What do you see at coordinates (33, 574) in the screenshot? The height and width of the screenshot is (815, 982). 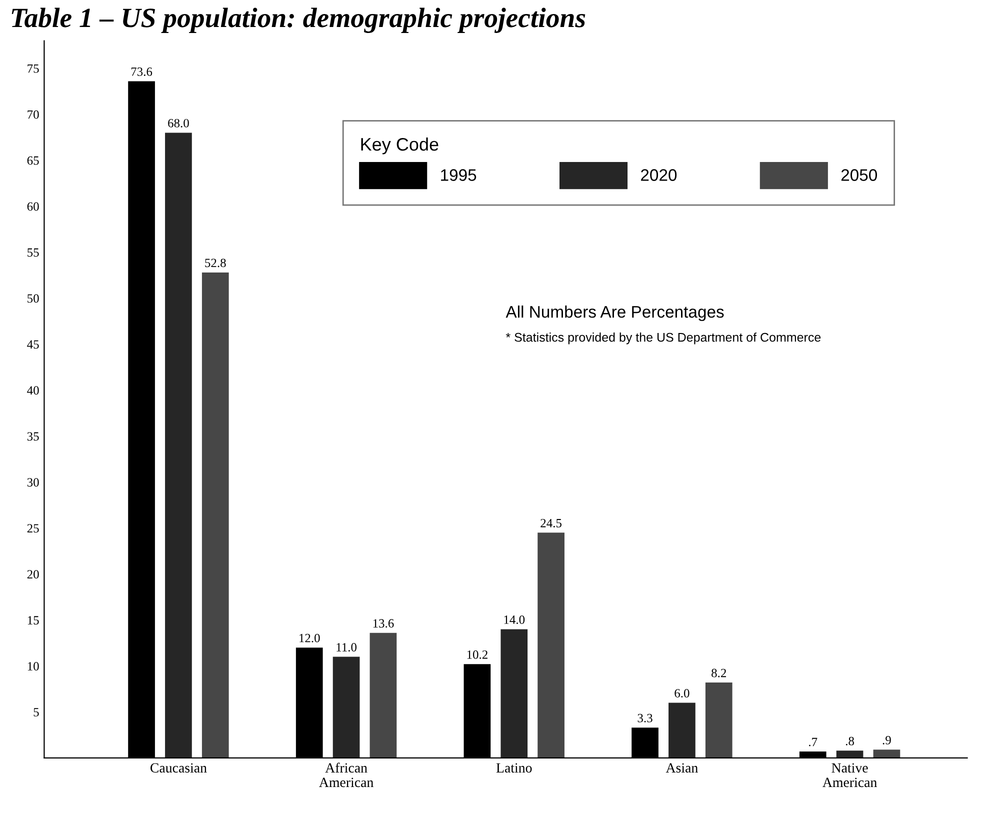 I see `y-tick-label: 20` at bounding box center [33, 574].